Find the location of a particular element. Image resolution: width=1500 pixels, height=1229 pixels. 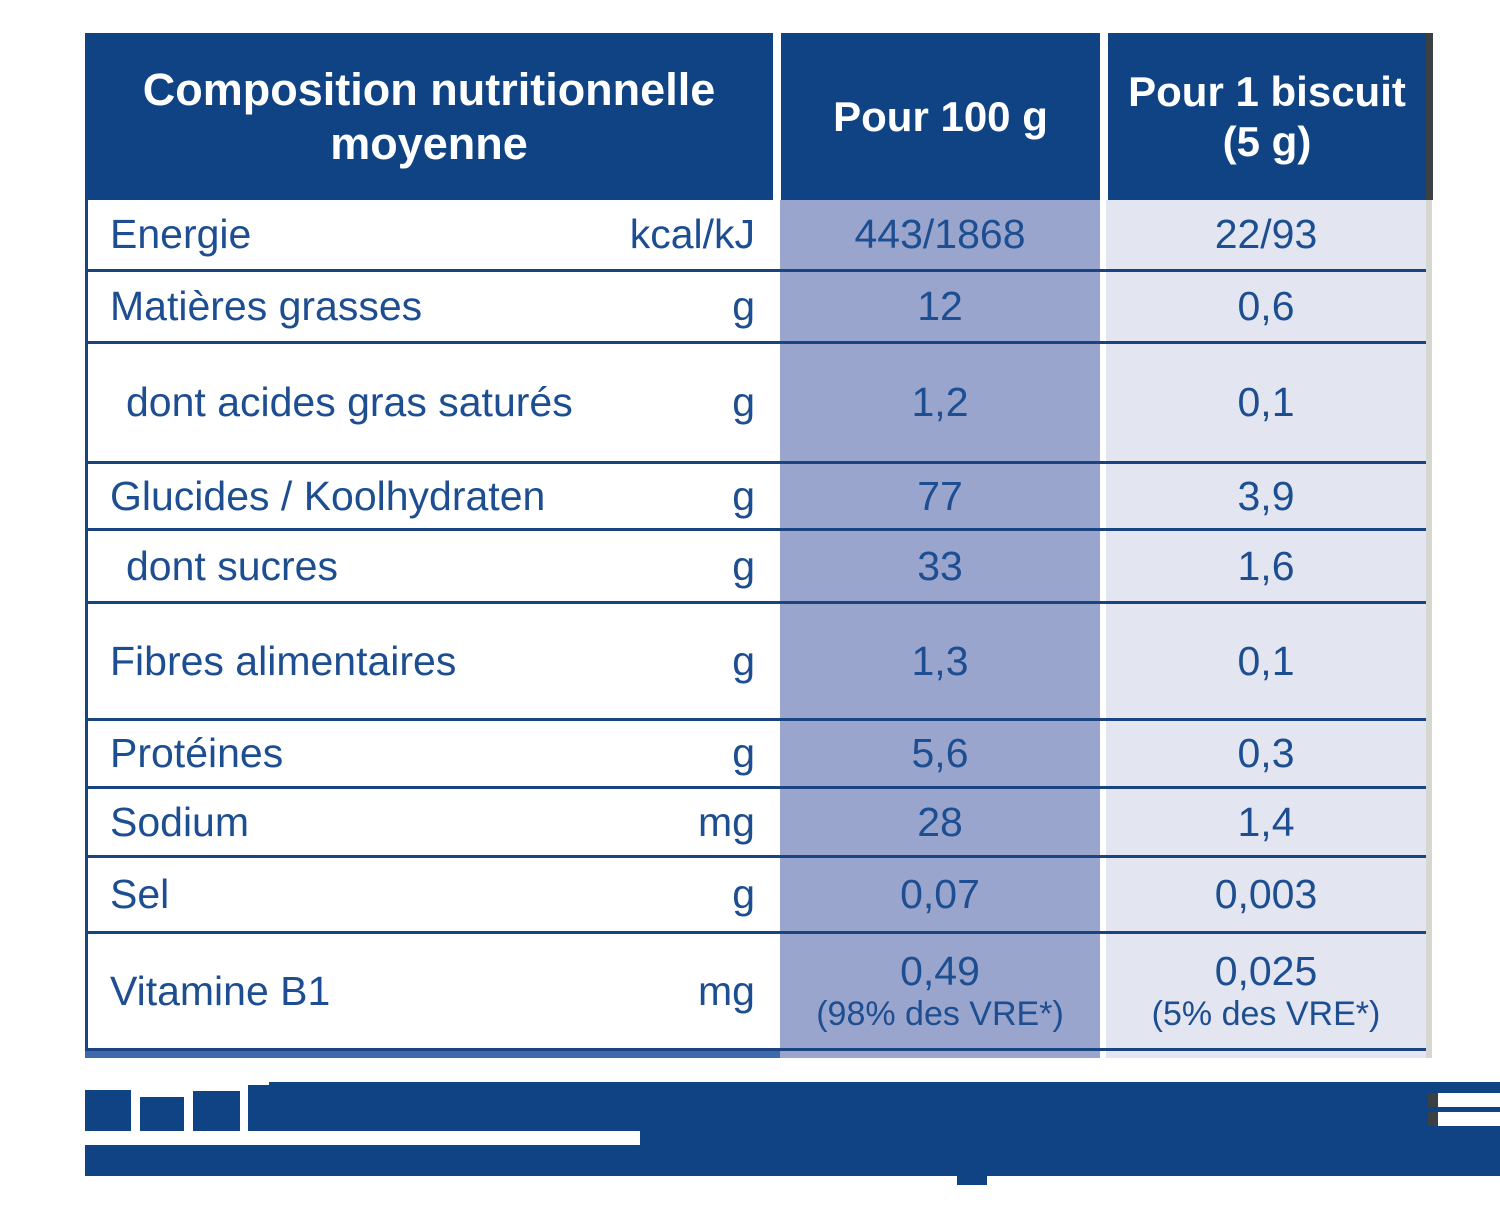

row-label: Vitamine B1 is located at coordinates (220, 990).